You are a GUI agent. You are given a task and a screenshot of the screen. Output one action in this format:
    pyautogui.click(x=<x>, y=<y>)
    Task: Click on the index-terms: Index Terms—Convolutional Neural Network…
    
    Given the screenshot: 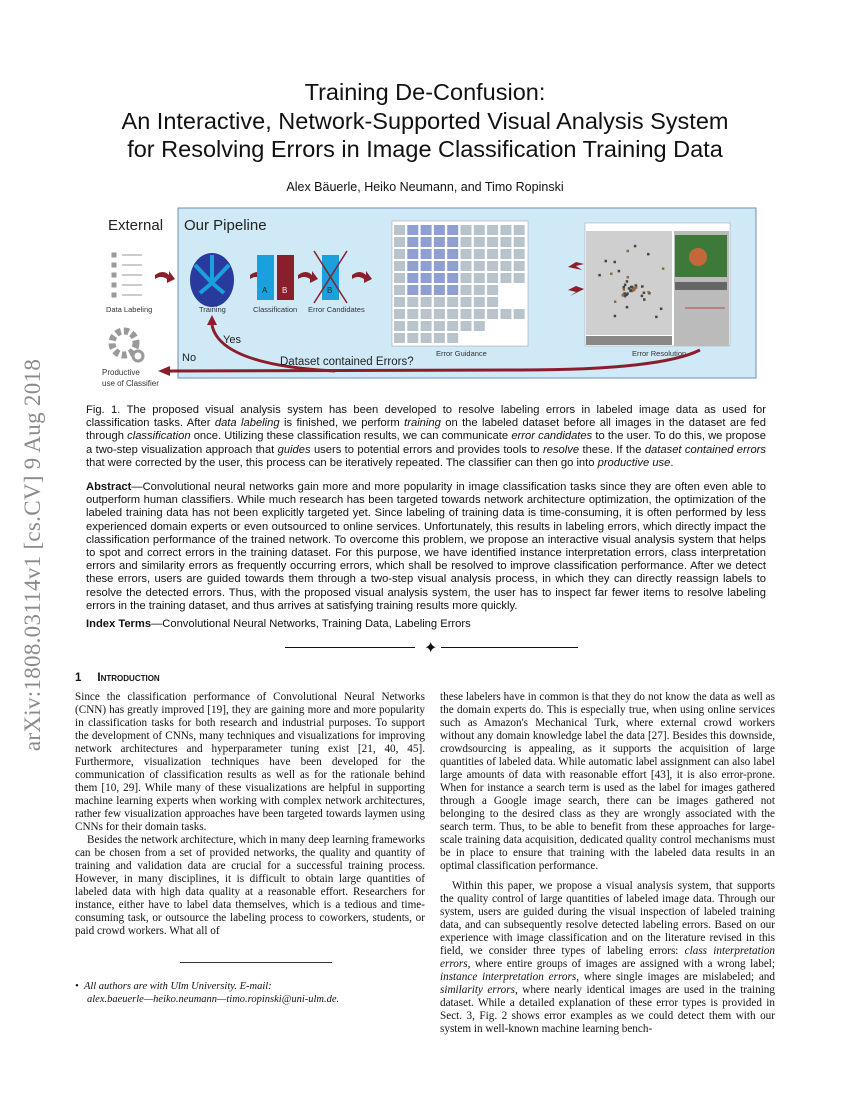 What is the action you would take?
    pyautogui.click(x=426, y=624)
    